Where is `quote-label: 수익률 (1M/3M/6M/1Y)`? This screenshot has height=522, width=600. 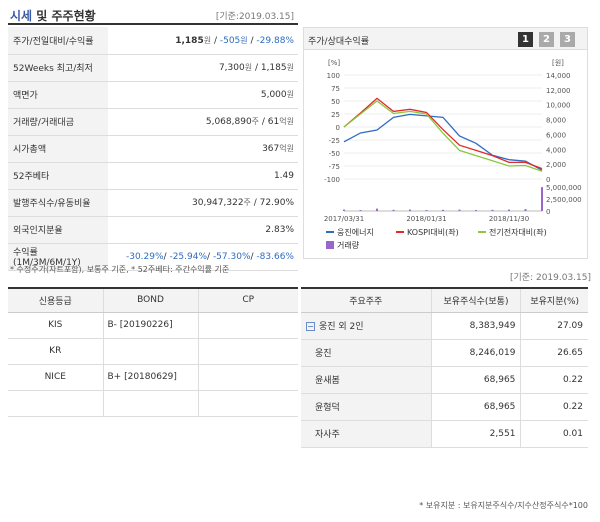
quote-label: 수익률 (1M/3M/6M/1Y) is located at coordinates (58, 257).